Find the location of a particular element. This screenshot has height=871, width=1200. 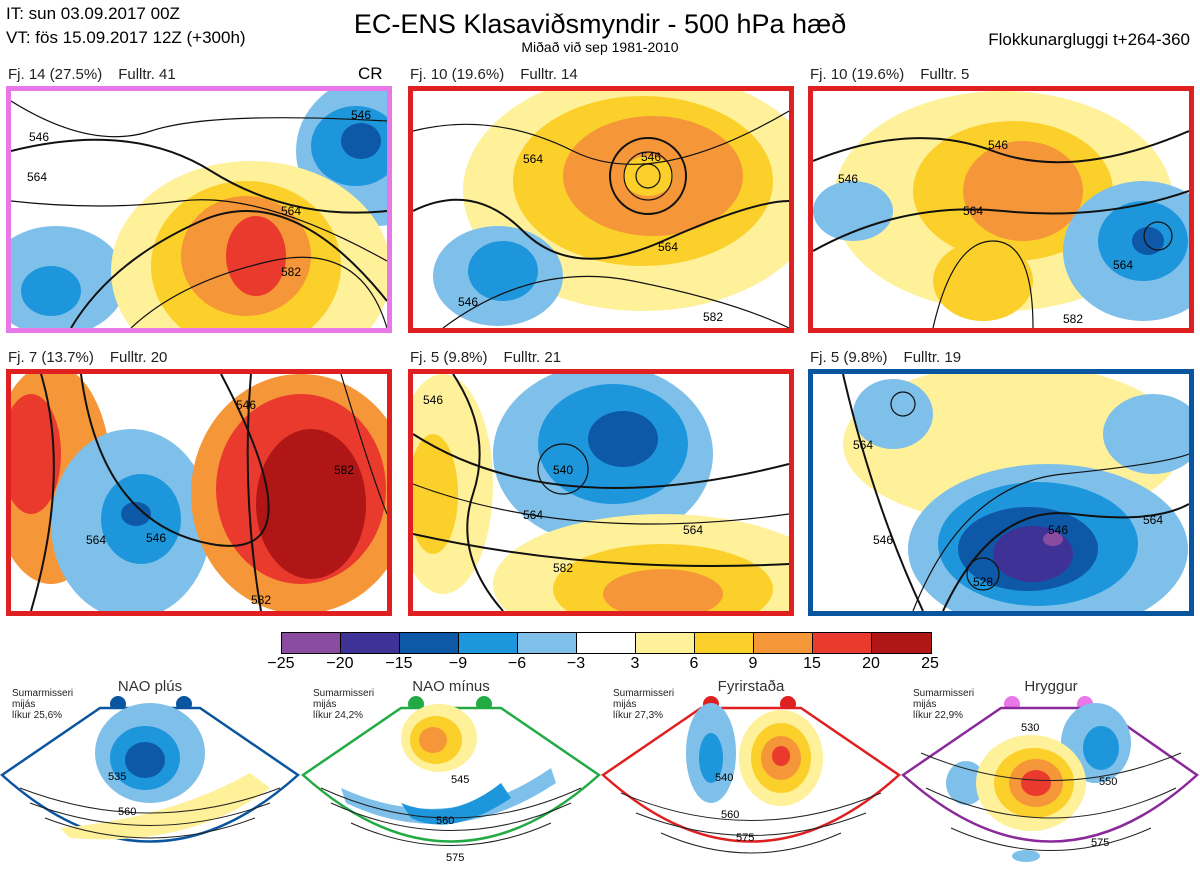

representative-label: Fulltr. 21 is located at coordinates (532, 357).